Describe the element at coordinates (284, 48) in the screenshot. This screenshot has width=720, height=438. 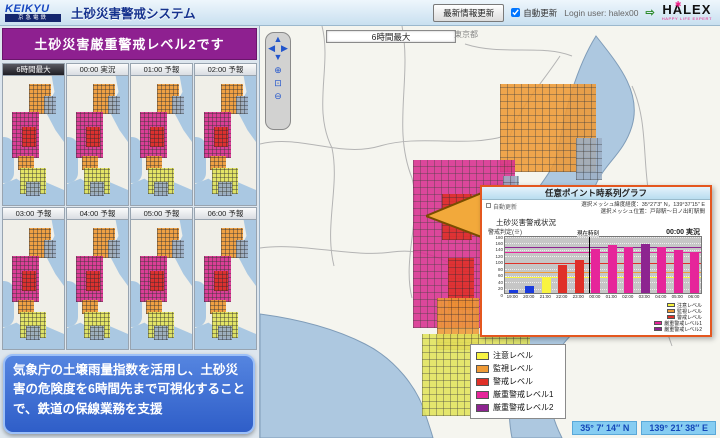
I see `pan-right-icon: ▶` at that location.